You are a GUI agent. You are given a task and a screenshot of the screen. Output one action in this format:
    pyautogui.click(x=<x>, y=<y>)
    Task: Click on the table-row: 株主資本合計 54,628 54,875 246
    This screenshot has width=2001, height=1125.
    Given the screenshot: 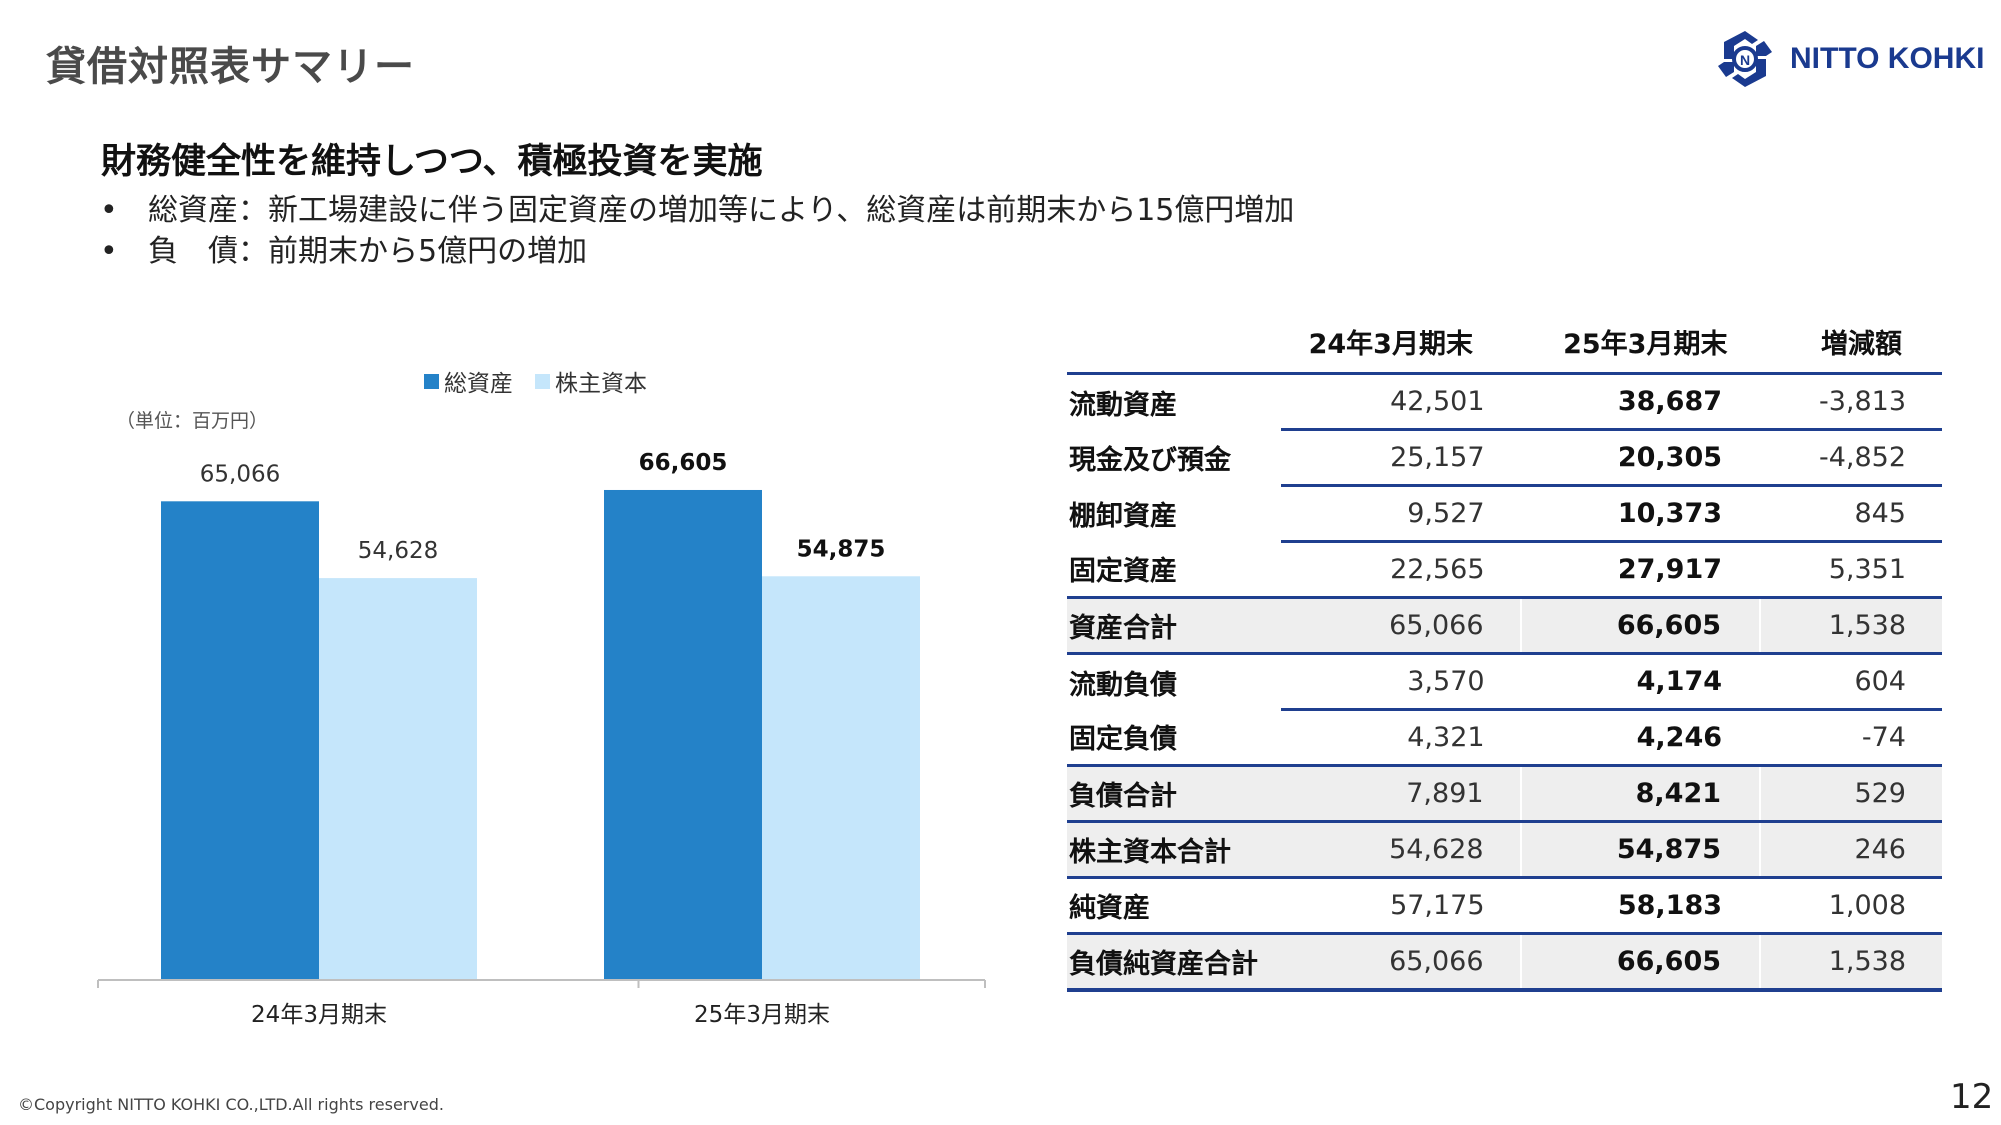 What is the action you would take?
    pyautogui.click(x=1504, y=850)
    